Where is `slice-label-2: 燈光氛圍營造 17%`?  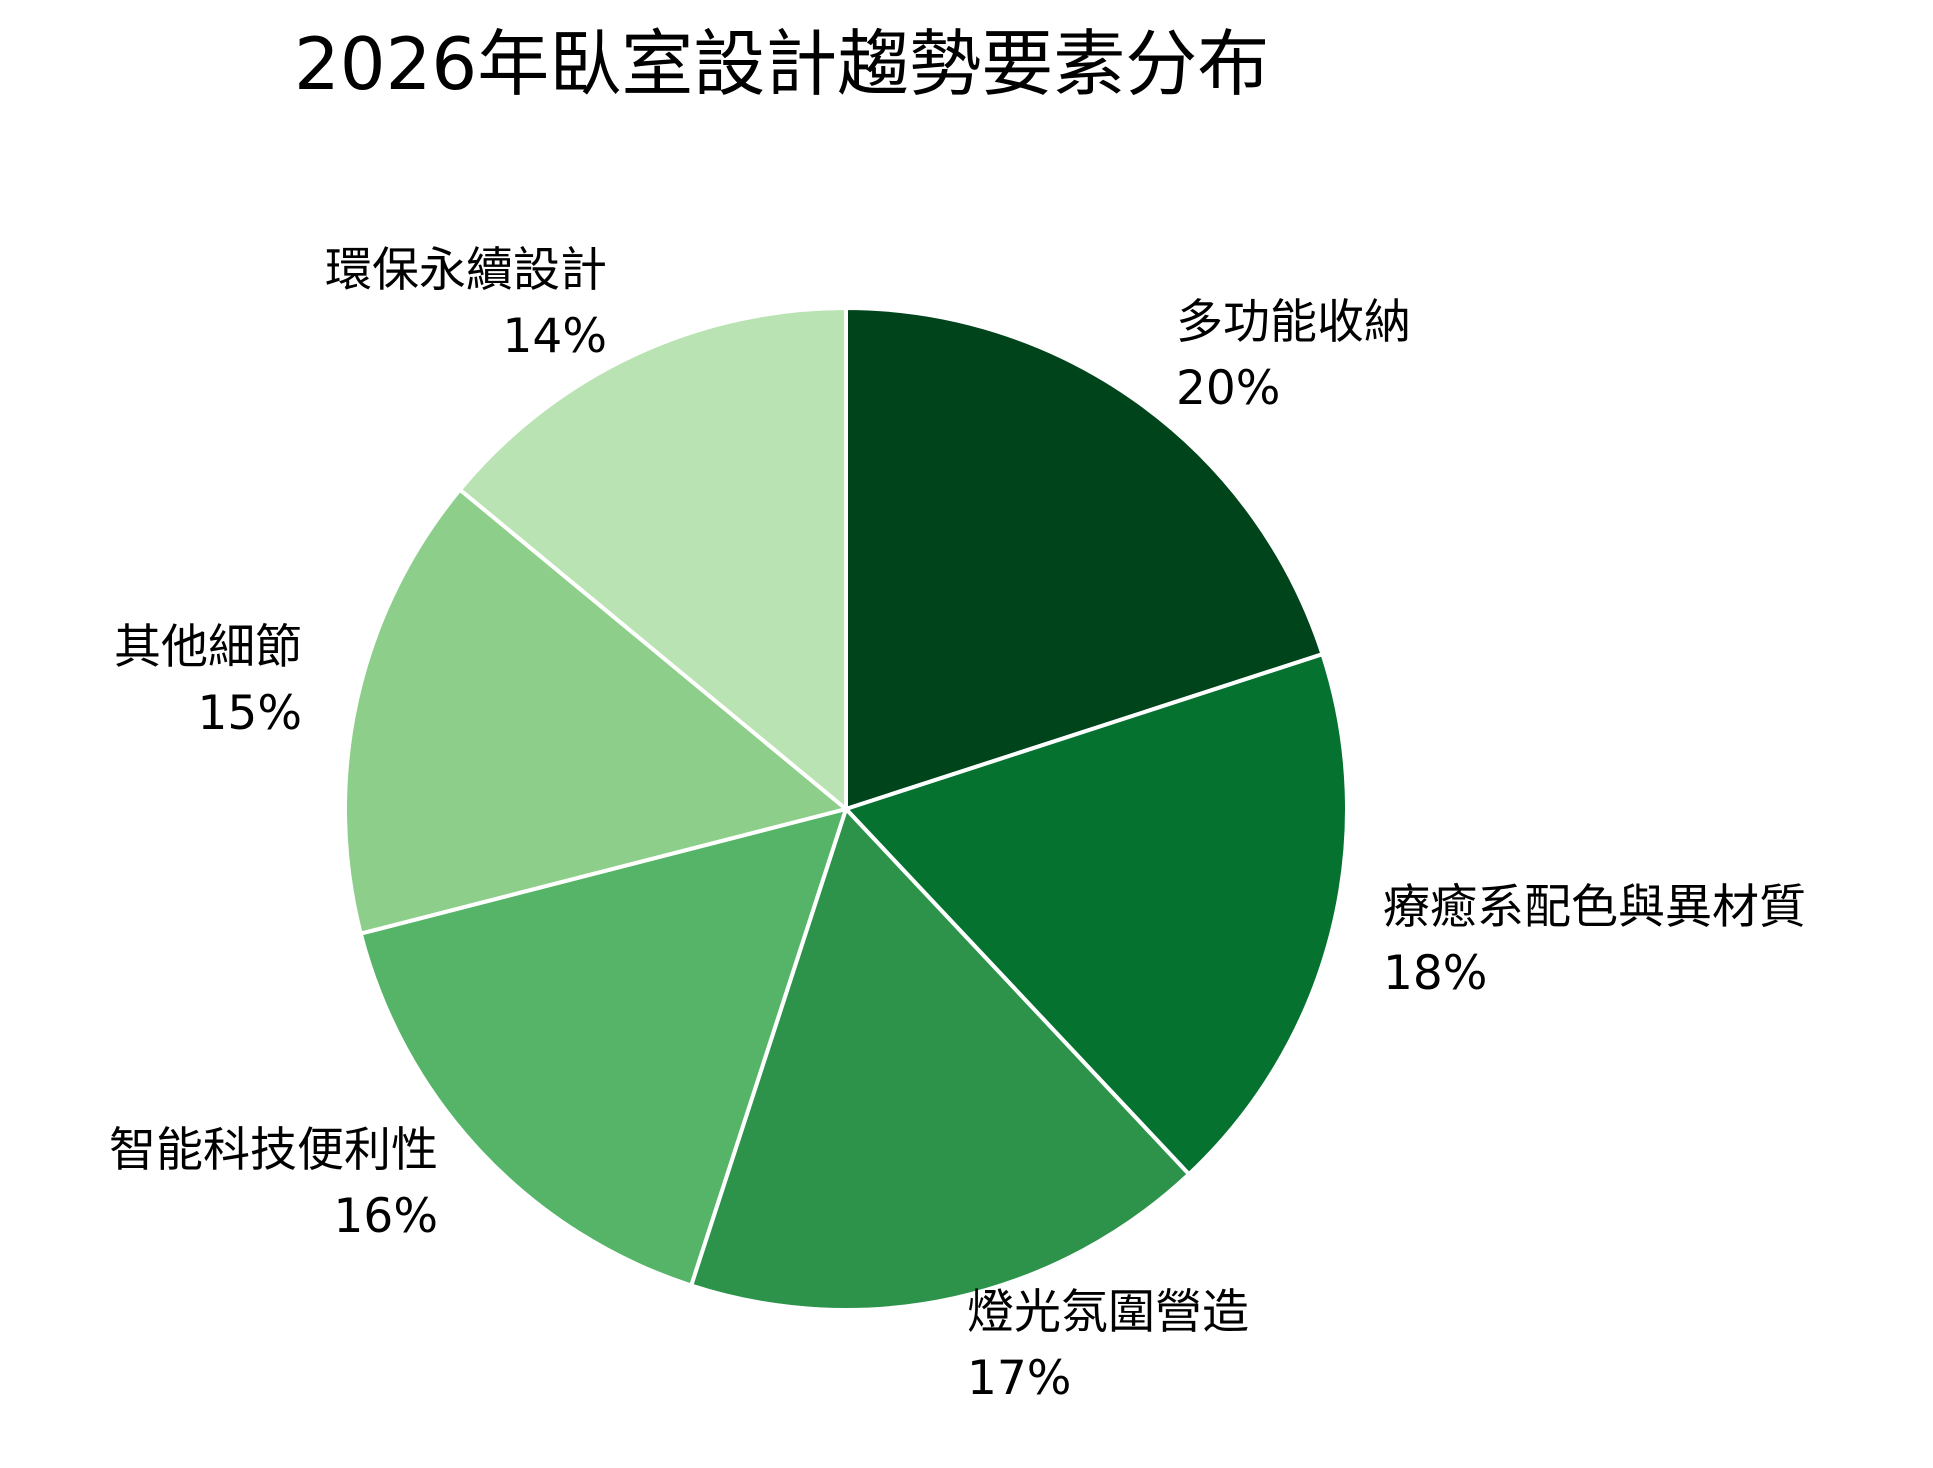 slice-label-2: 燈光氛圍營造 17% is located at coordinates (1108, 1346).